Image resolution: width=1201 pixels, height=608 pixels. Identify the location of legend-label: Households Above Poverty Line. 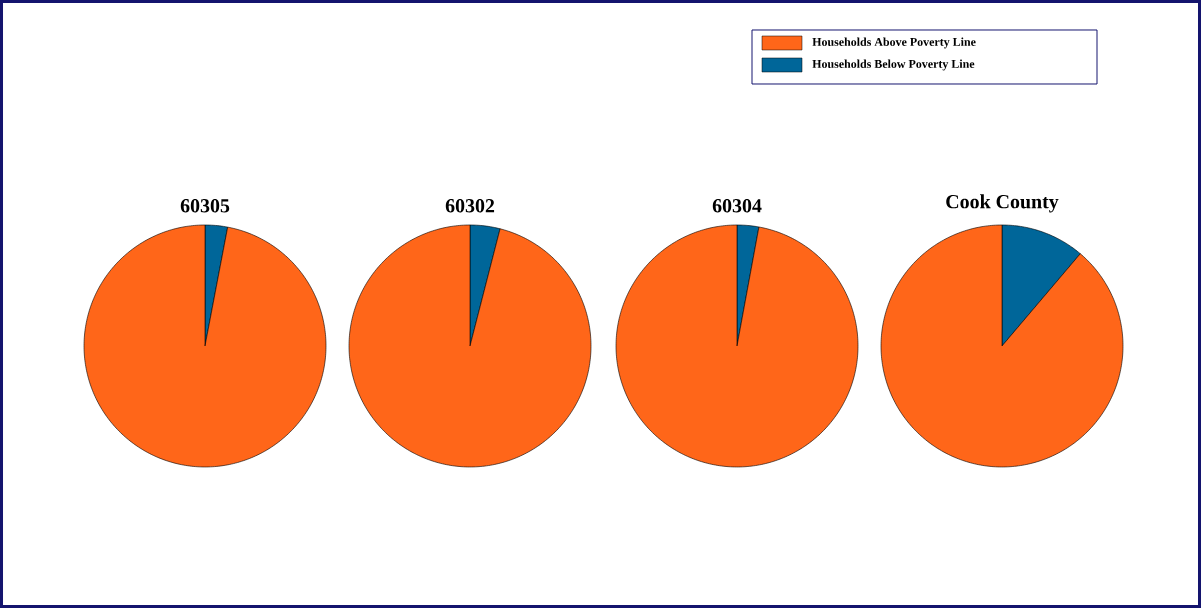
(894, 43).